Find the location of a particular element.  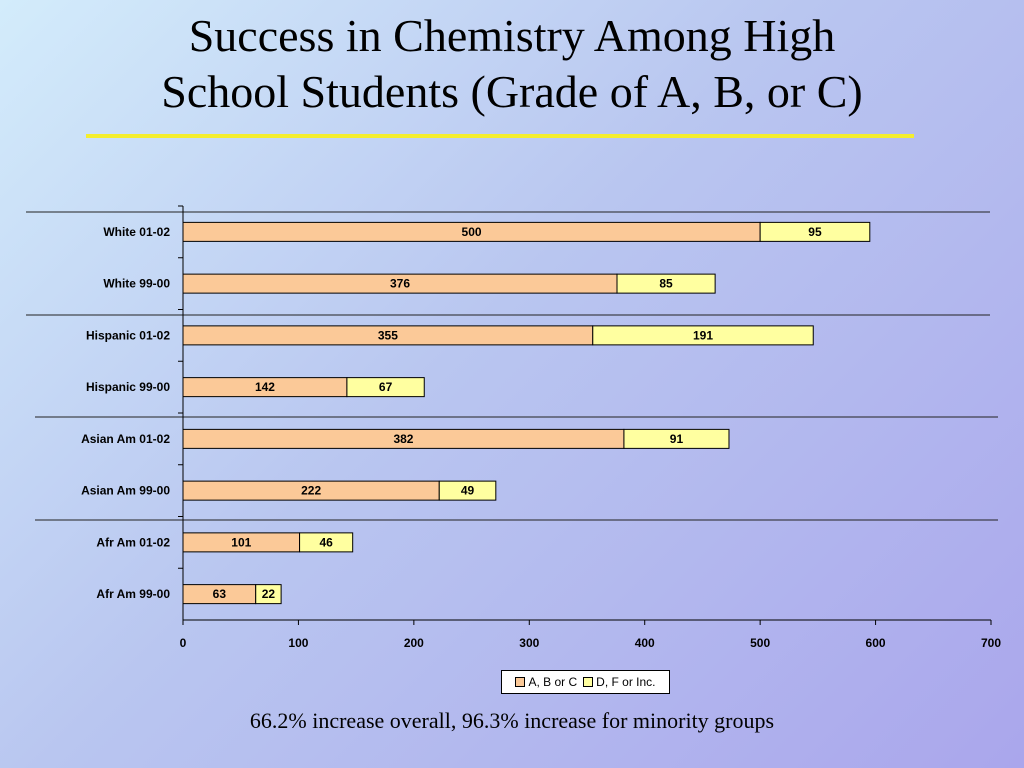

category-label: Hispanic 99-00 is located at coordinates (128, 387).